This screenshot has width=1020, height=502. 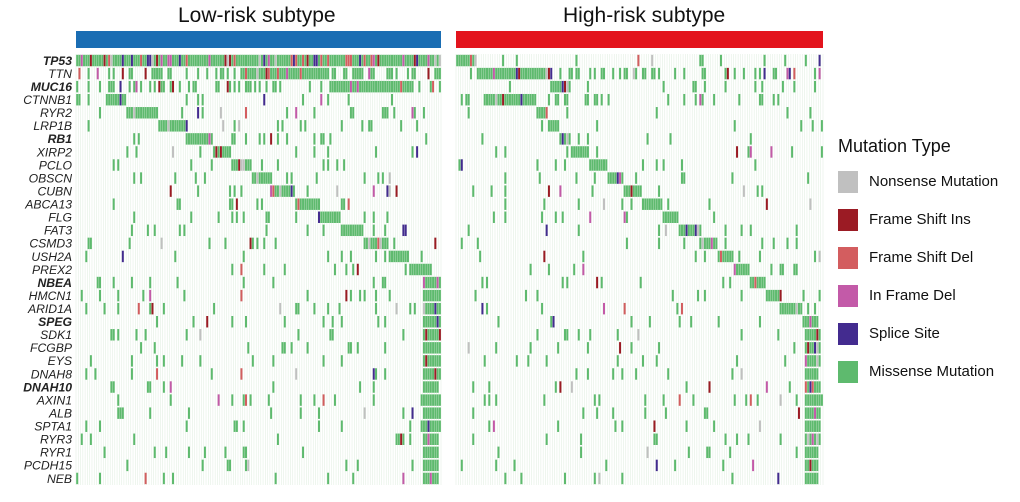 I want to click on high-risk-title: High-risk subtype, so click(x=644, y=15).